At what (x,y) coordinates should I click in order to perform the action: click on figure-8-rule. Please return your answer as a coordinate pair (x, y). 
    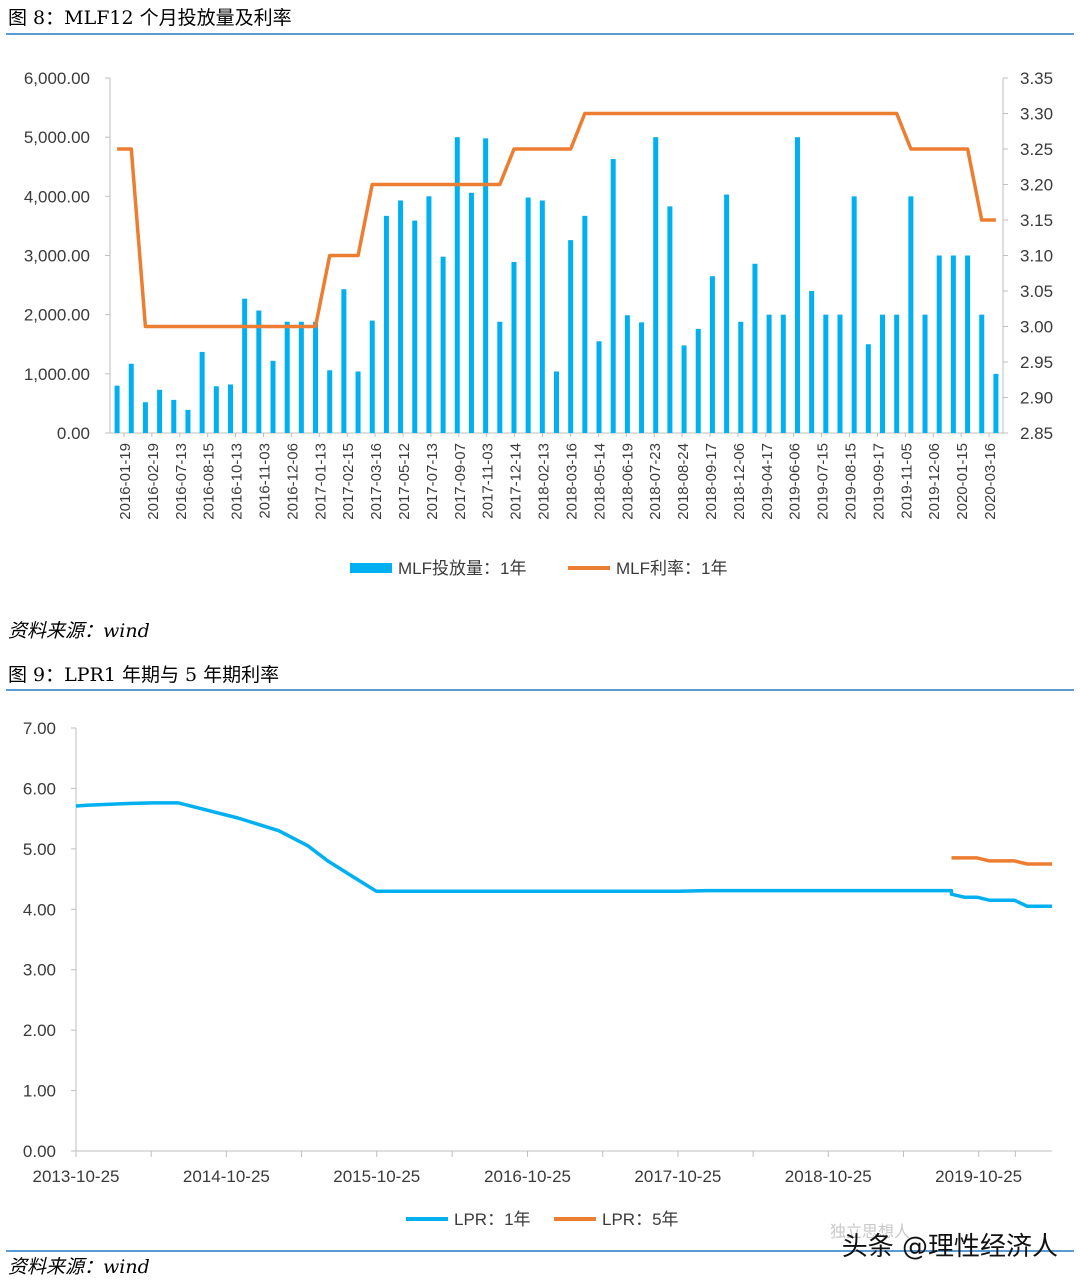
    Looking at the image, I should click on (540, 34).